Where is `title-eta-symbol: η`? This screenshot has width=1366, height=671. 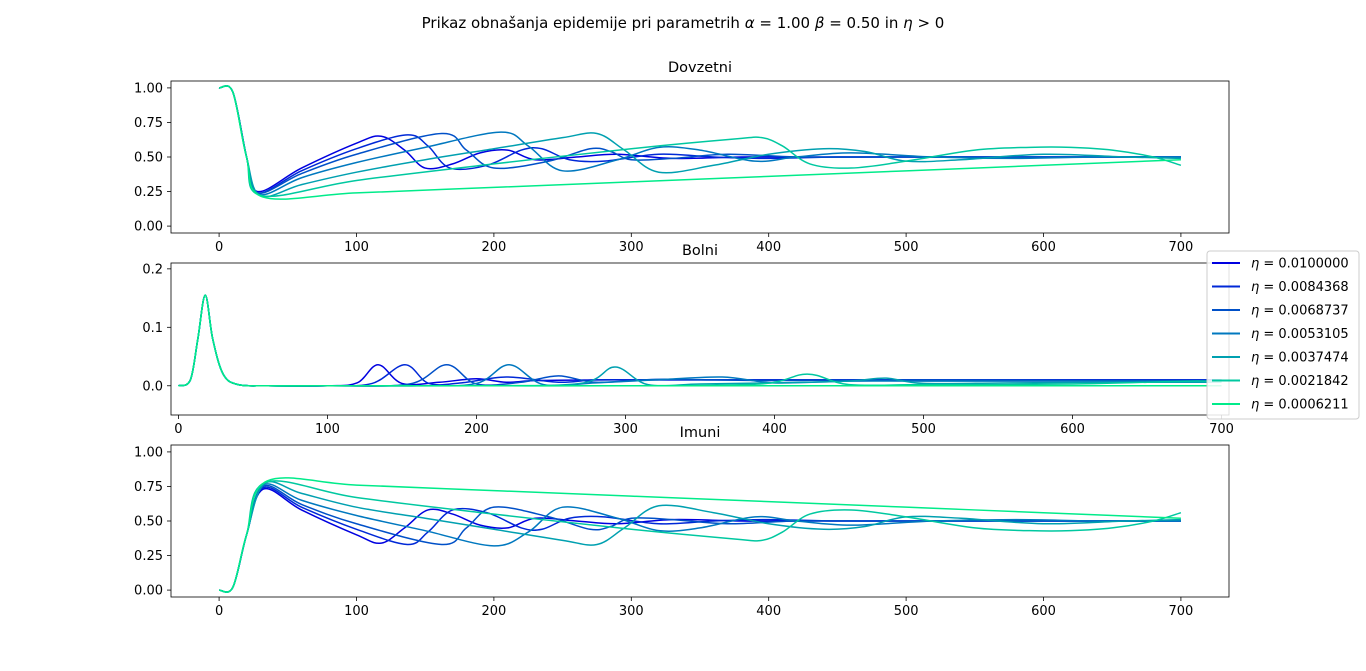
title-eta-symbol: η is located at coordinates (908, 23).